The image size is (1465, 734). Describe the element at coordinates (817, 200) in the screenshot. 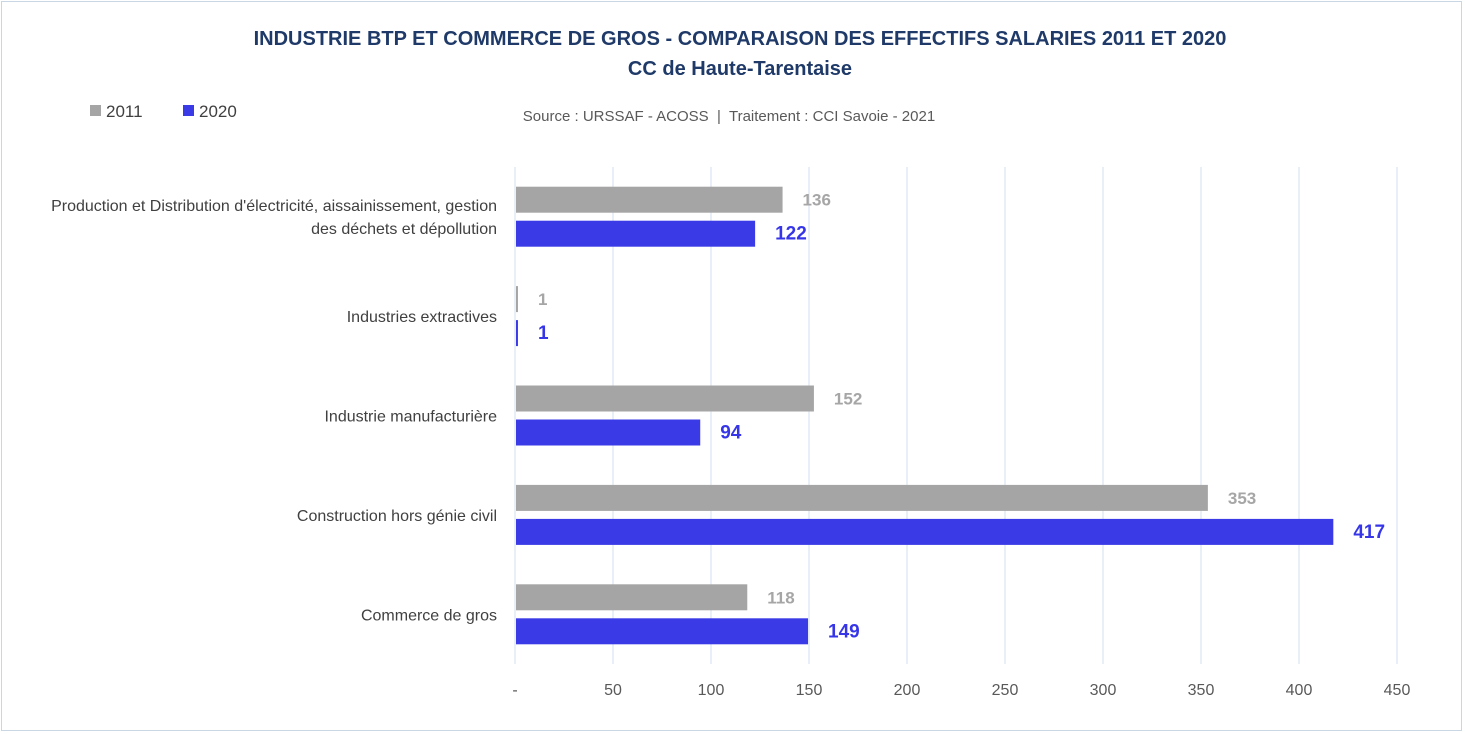

I see `data-label-2011: 136` at that location.